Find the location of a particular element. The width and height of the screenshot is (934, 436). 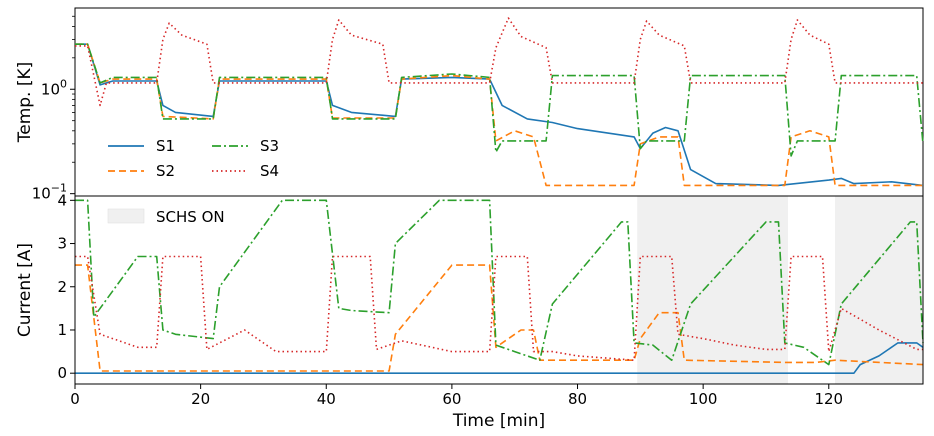

schs-shaded-regions is located at coordinates (780, 290).